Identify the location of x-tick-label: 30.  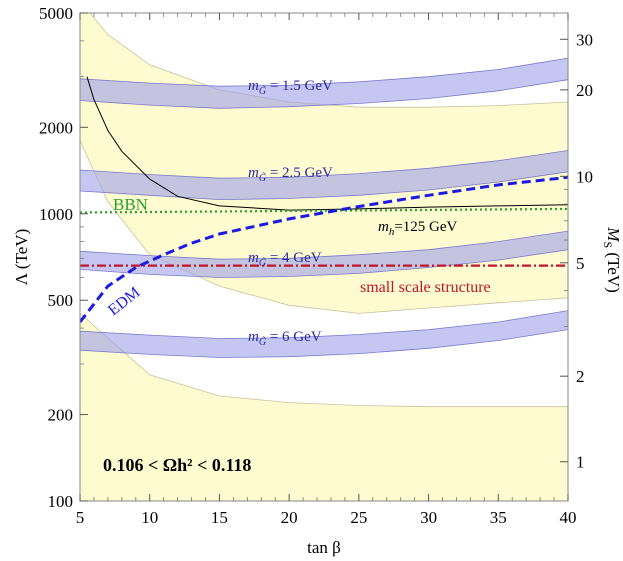
(428, 517).